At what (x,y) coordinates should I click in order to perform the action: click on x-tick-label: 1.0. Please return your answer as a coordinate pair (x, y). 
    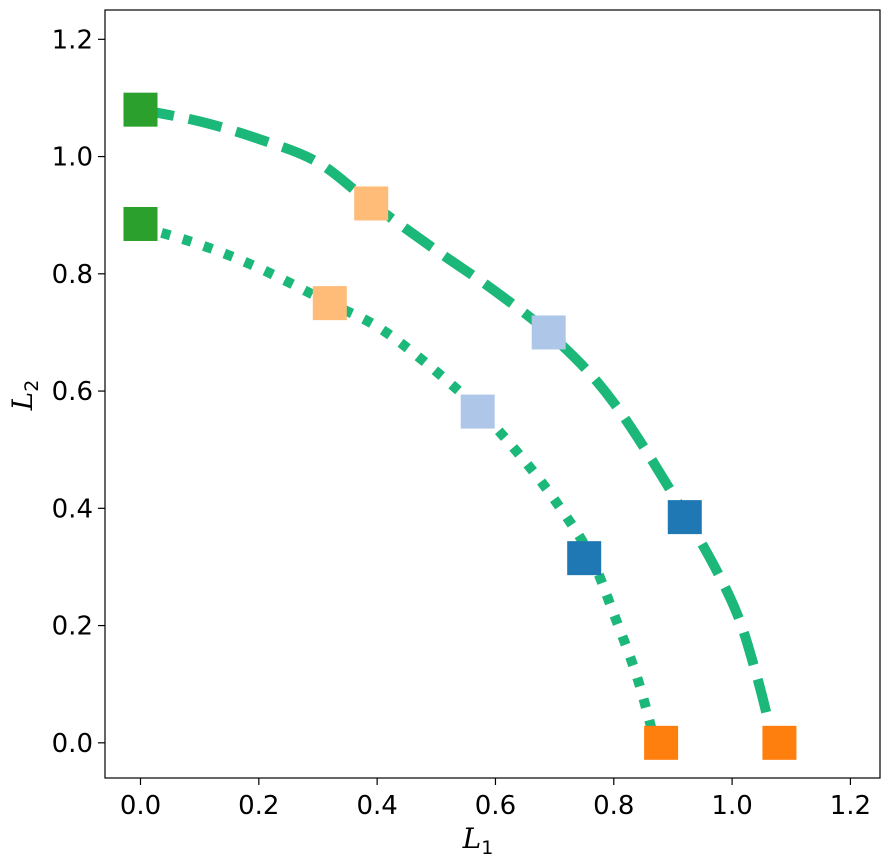
    Looking at the image, I should click on (731, 806).